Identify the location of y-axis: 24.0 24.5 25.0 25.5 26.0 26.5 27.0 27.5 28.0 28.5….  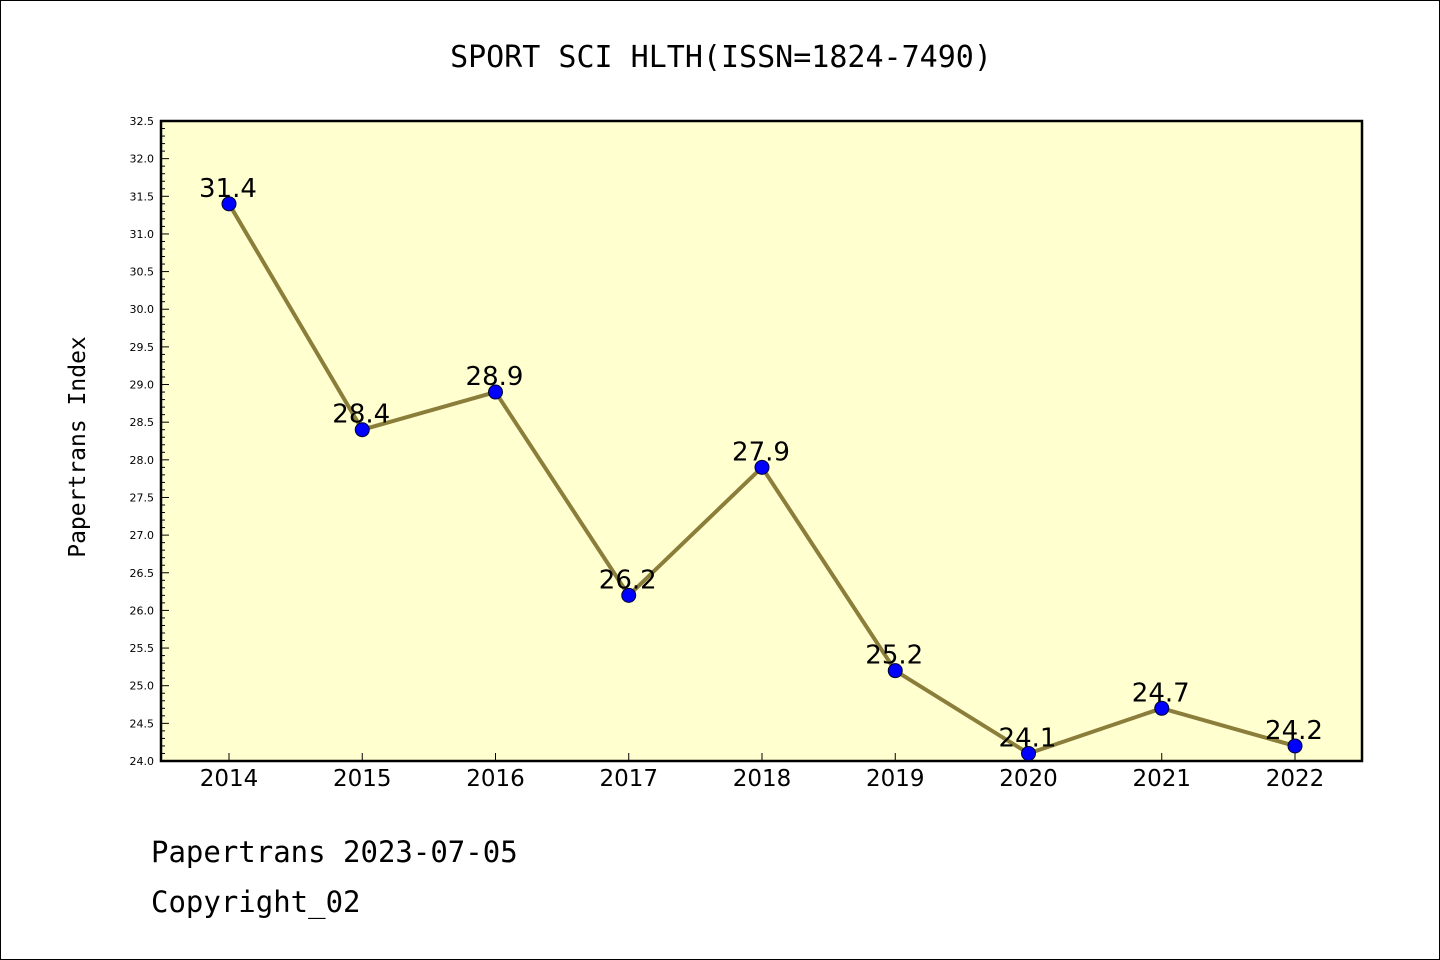
(149, 441).